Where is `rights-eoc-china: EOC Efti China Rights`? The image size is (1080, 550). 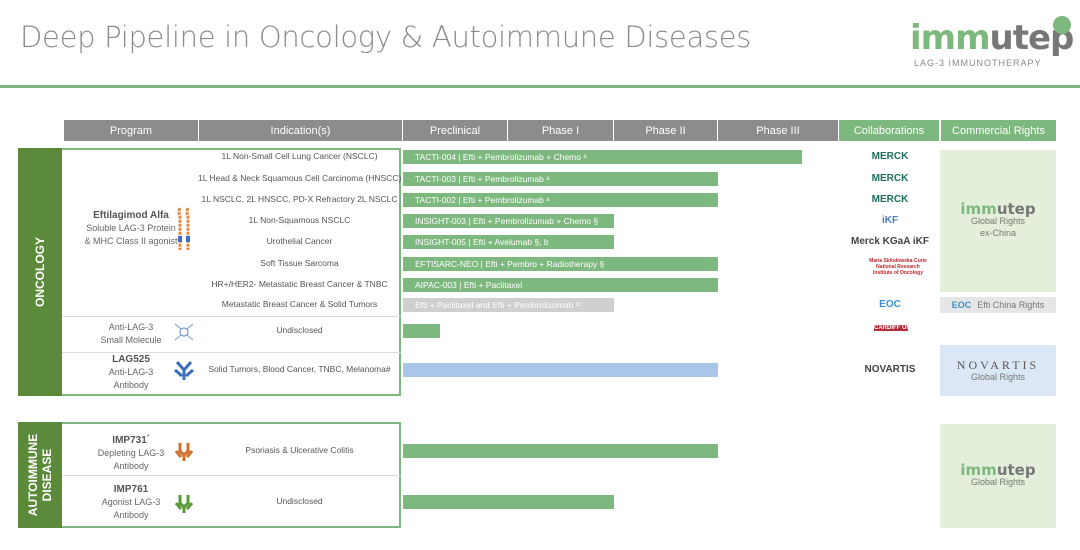 rights-eoc-china: EOC Efti China Rights is located at coordinates (998, 305).